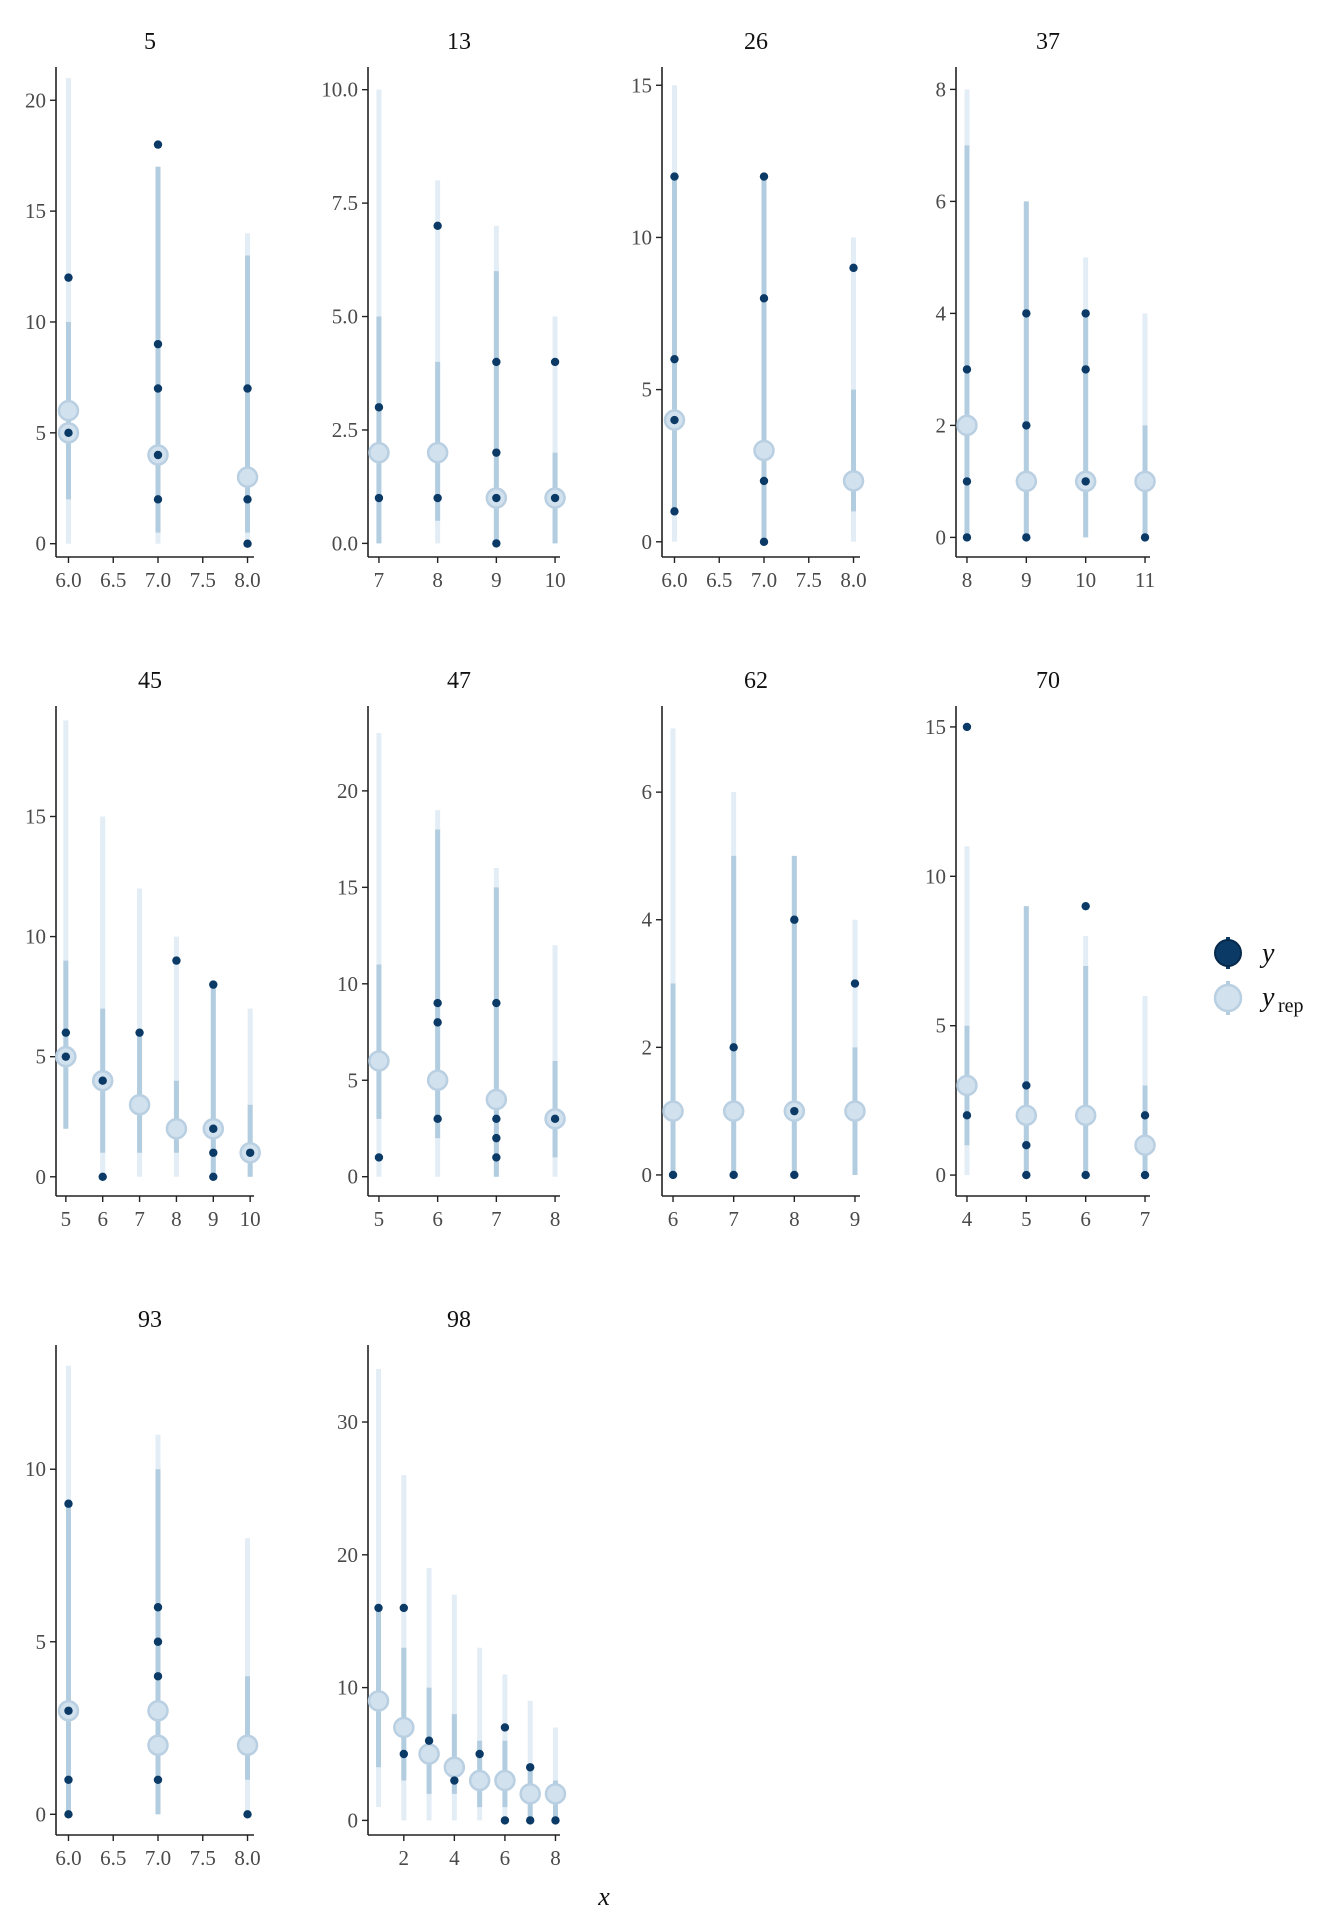 The height and width of the screenshot is (1920, 1344). What do you see at coordinates (1228, 998) in the screenshot?
I see `legend-yrep-symbol` at bounding box center [1228, 998].